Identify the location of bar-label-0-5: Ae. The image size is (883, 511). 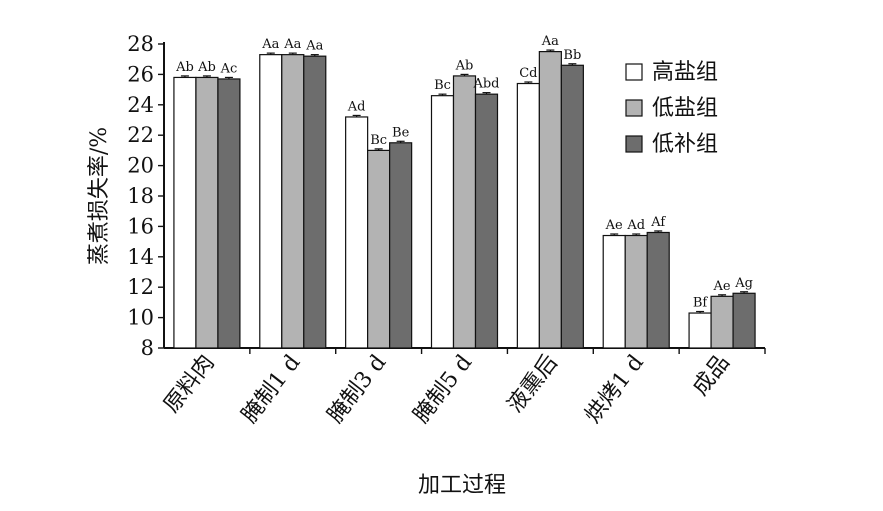
(614, 225).